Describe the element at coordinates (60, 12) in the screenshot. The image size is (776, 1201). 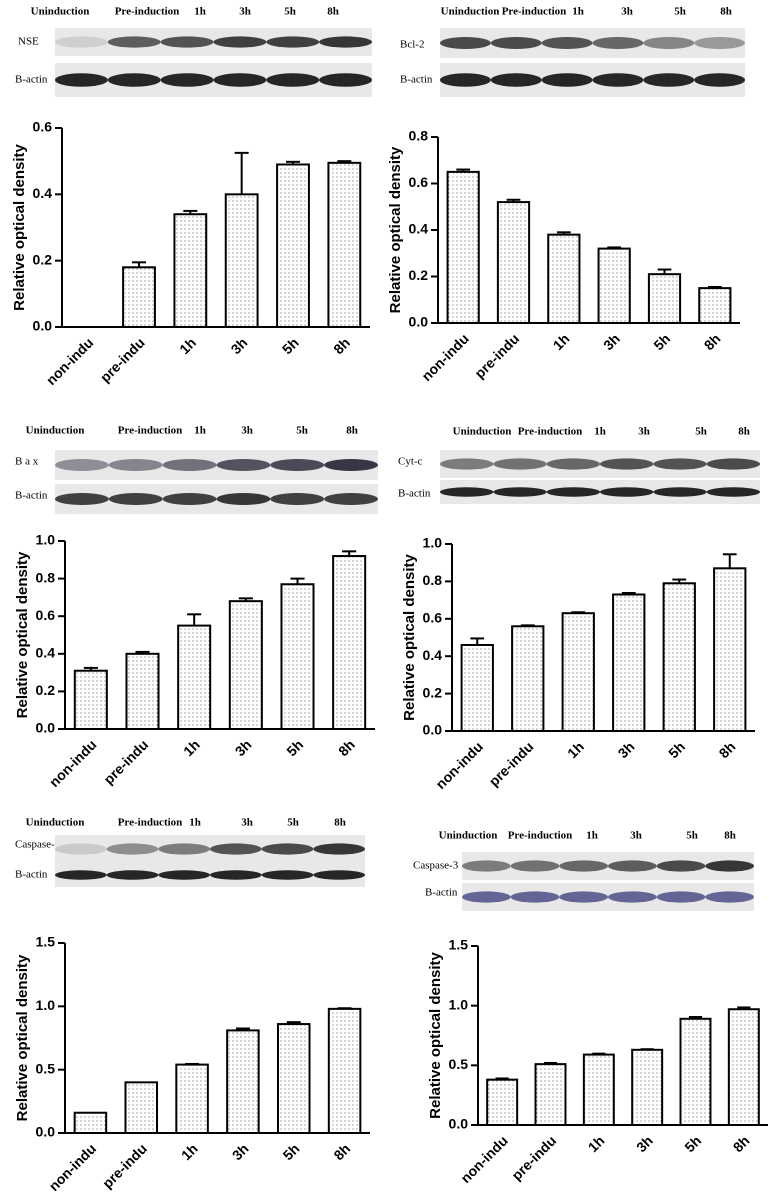
I see `lane-label: Uninduction` at that location.